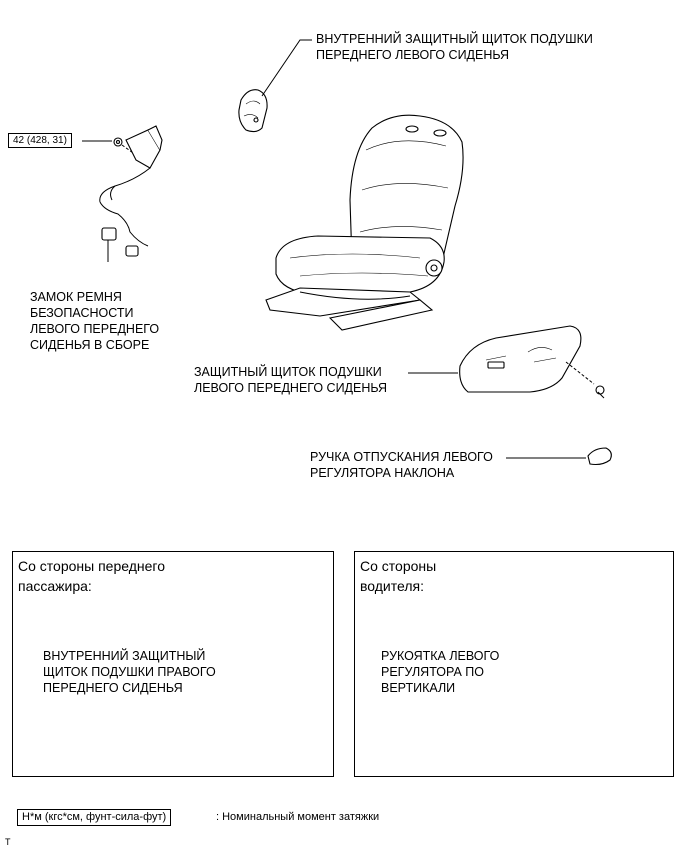 This screenshot has height=854, width=691. I want to click on inner-cover-left-part, so click(253, 111).